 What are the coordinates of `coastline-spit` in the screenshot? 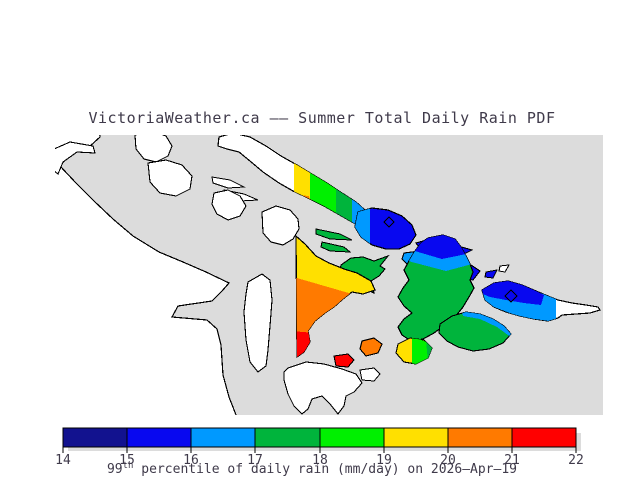 It's located at (75, 158).